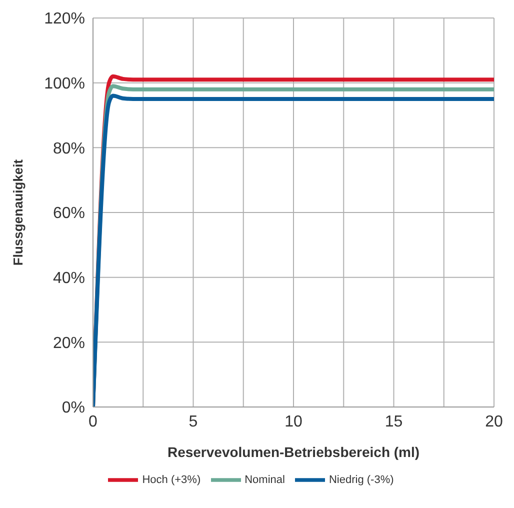 The image size is (514, 508). Describe the element at coordinates (64, 84) in the screenshot. I see `y-tick-label: 100%` at that location.